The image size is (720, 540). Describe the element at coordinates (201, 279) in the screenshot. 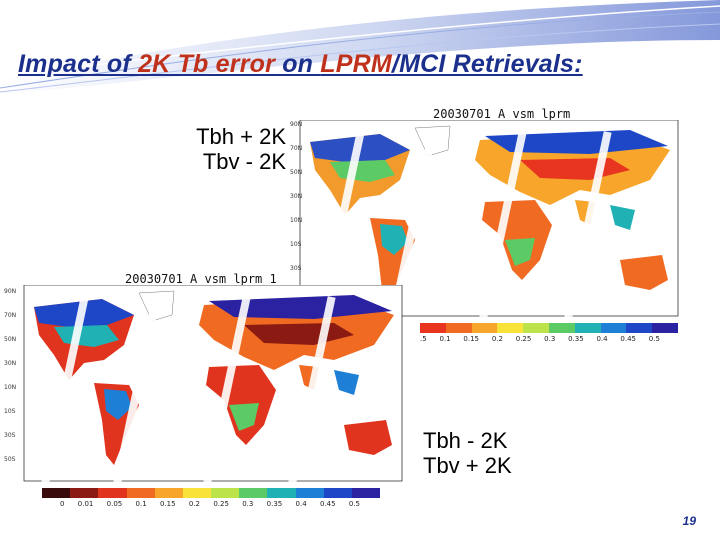

I see `bottom-map-title: 20030701_A vsm_lprm_1` at that location.